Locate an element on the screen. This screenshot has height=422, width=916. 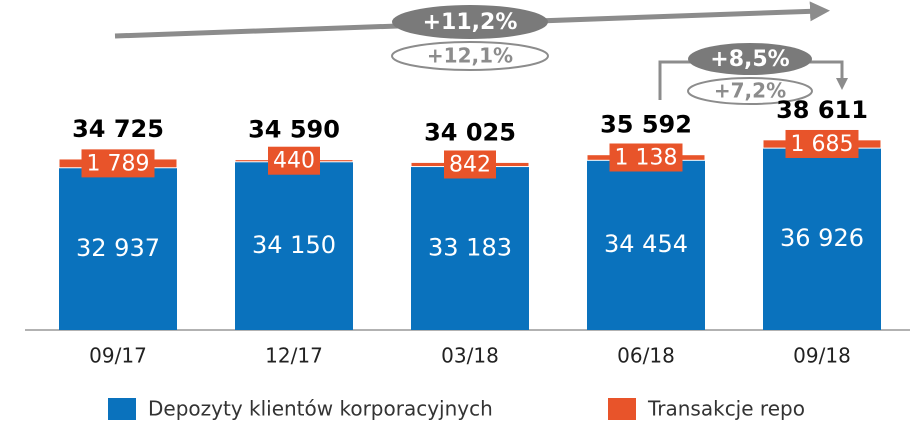
x-tick-label: 06/18 is located at coordinates (646, 356).